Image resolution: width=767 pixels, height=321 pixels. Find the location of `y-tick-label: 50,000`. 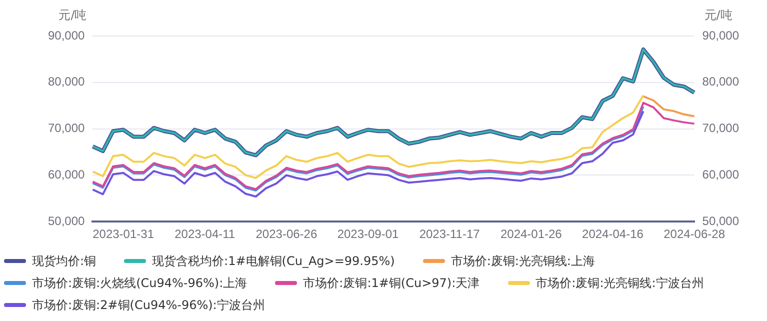

y-tick-label: 50,000 is located at coordinates (67, 221).